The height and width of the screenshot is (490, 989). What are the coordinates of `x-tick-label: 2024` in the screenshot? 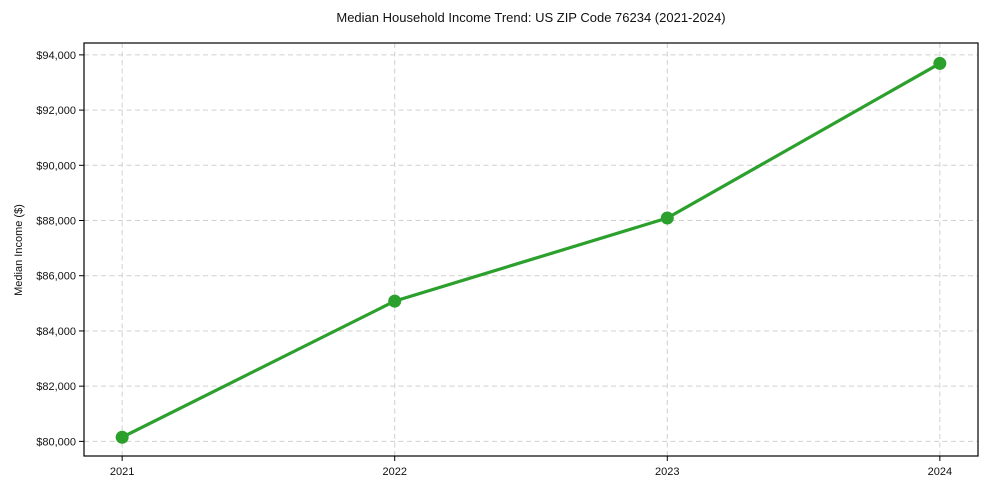 It's located at (940, 472).